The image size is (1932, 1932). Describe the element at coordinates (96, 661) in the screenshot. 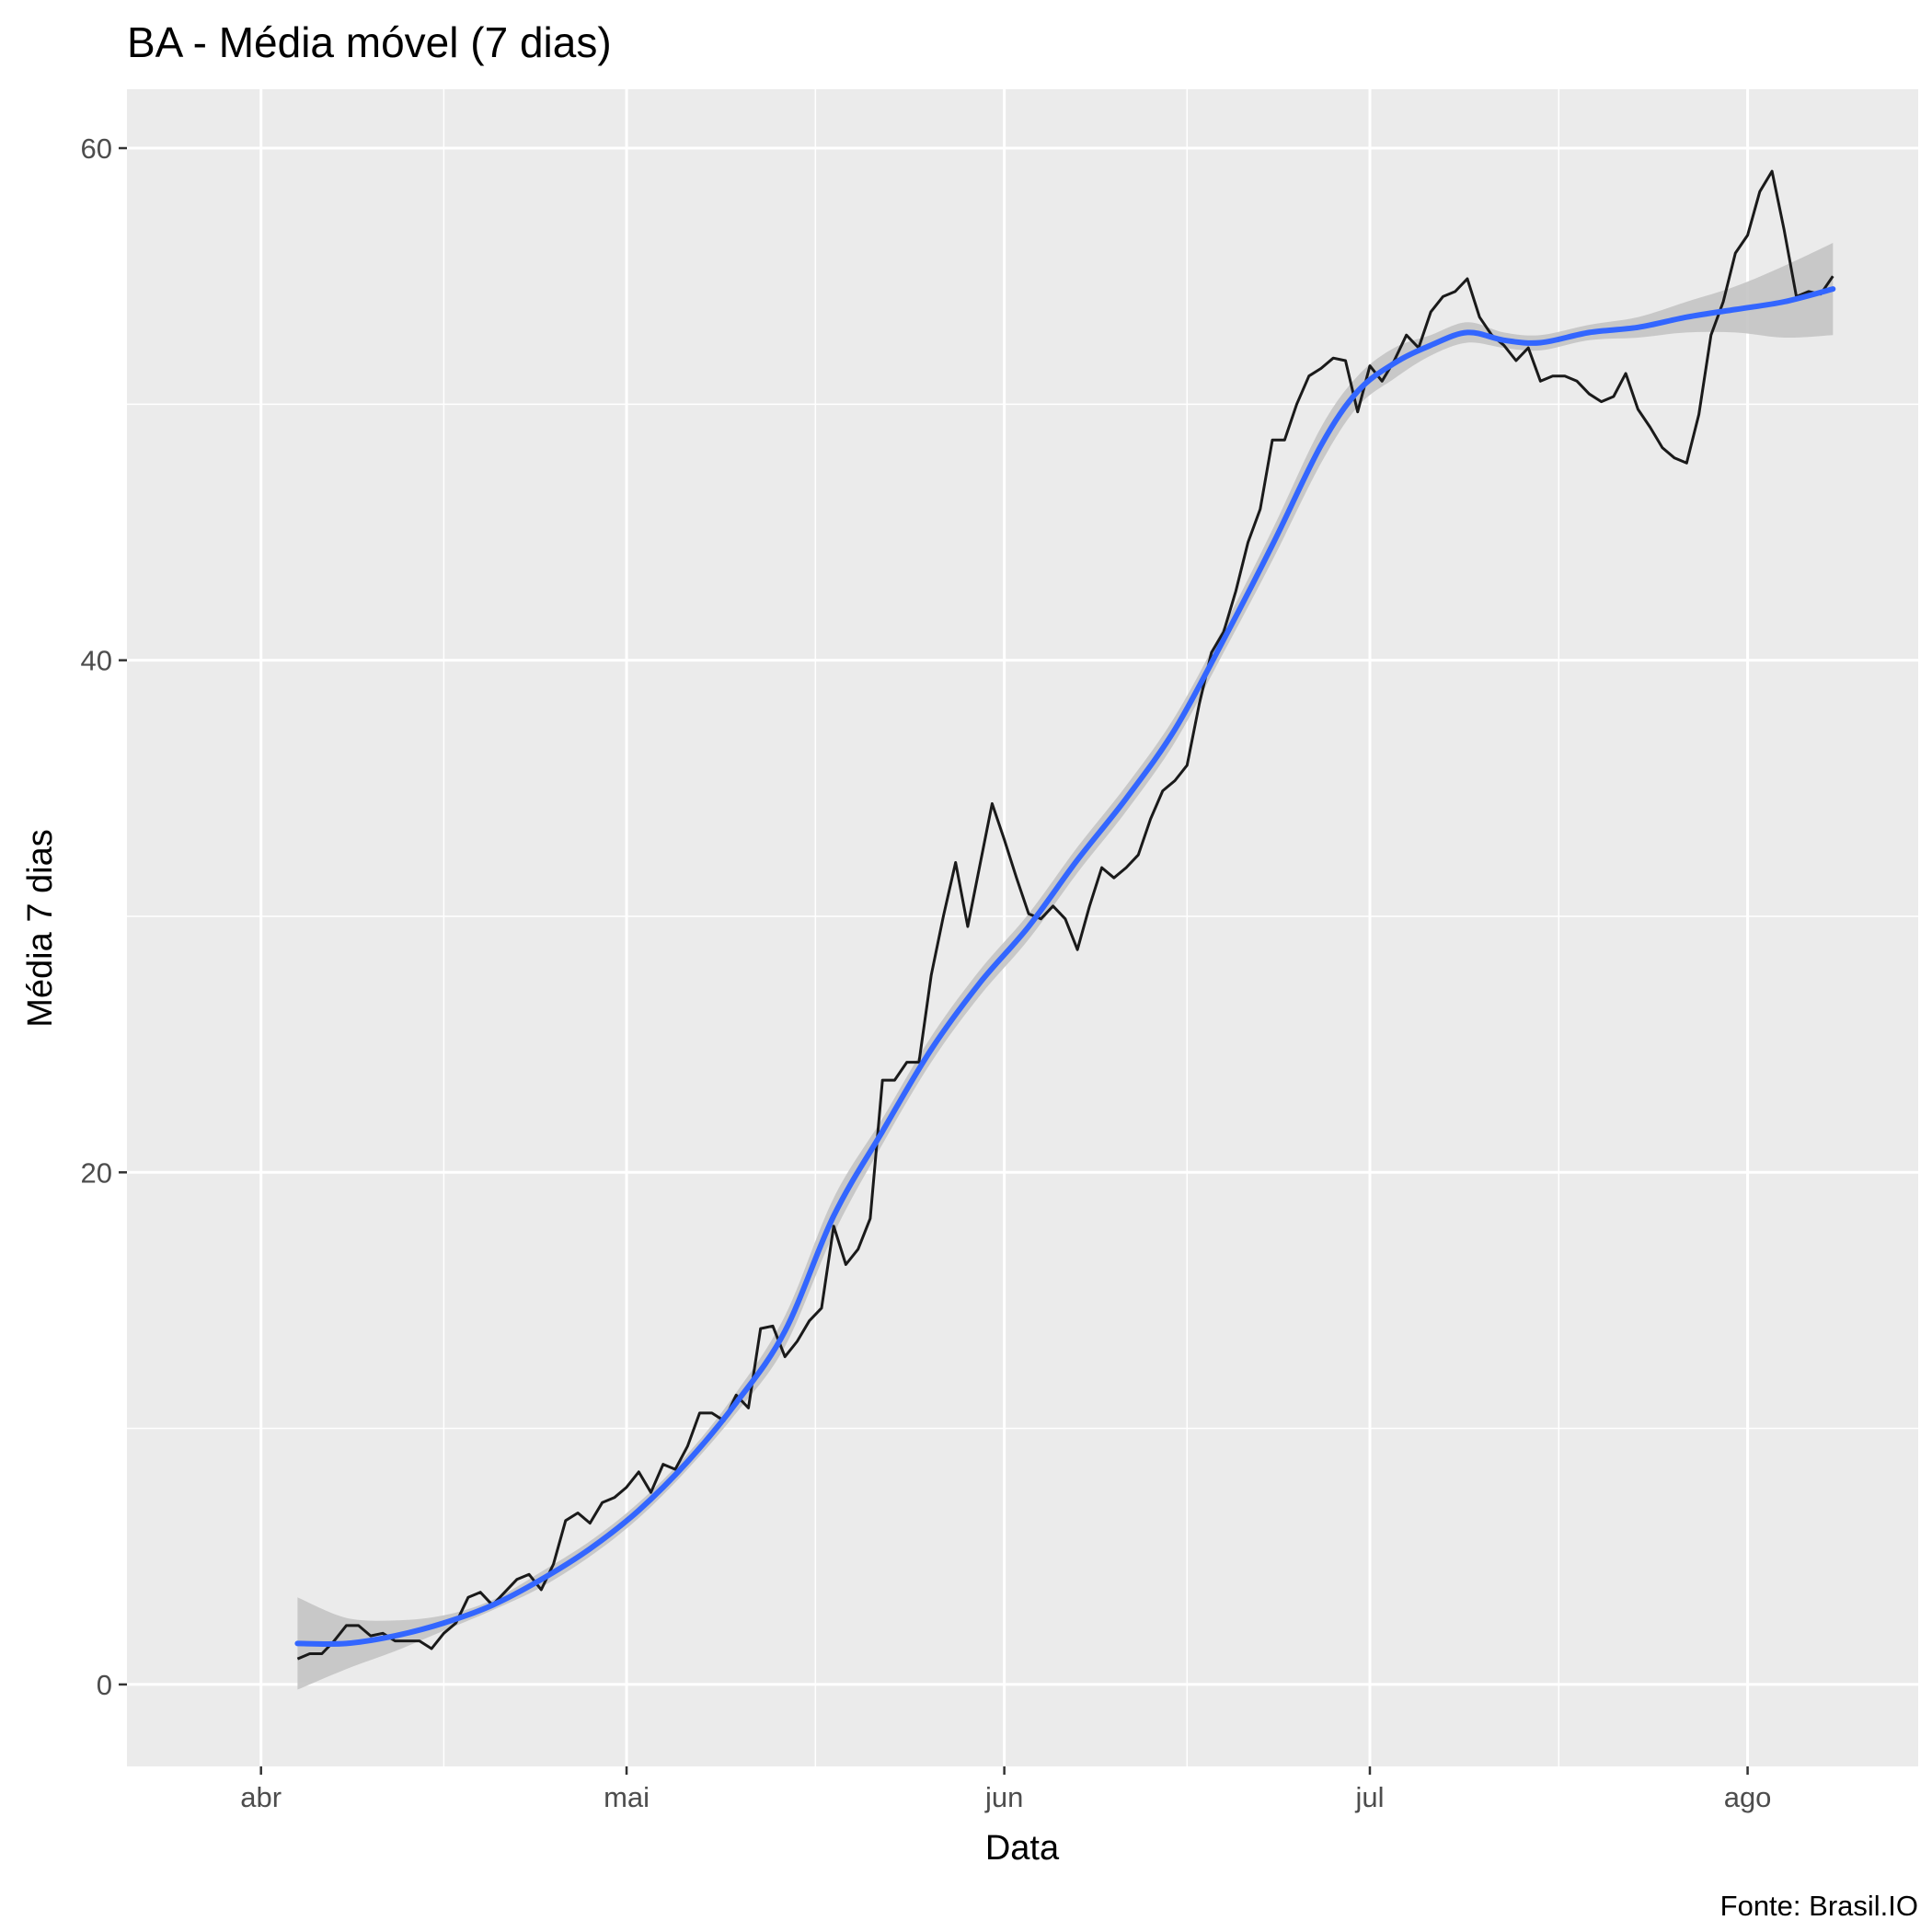

I see `y-tick-label: 40` at that location.